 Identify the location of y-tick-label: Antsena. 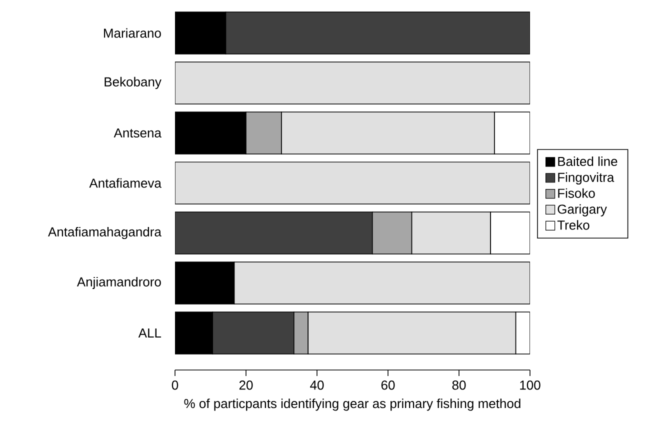
(138, 133).